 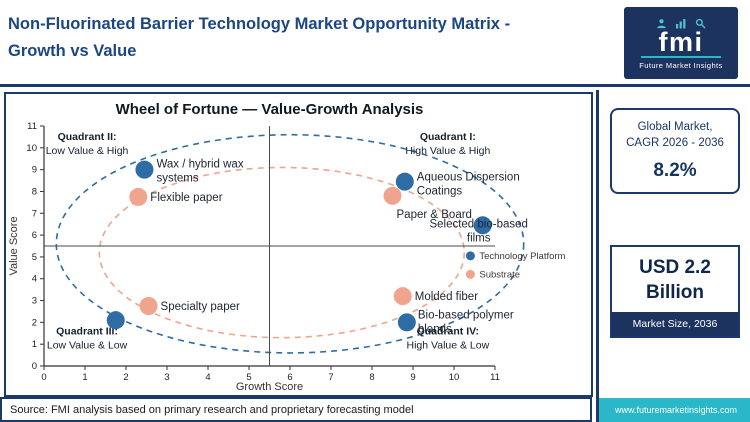 I want to click on data-point-label: blends, so click(x=435, y=329).